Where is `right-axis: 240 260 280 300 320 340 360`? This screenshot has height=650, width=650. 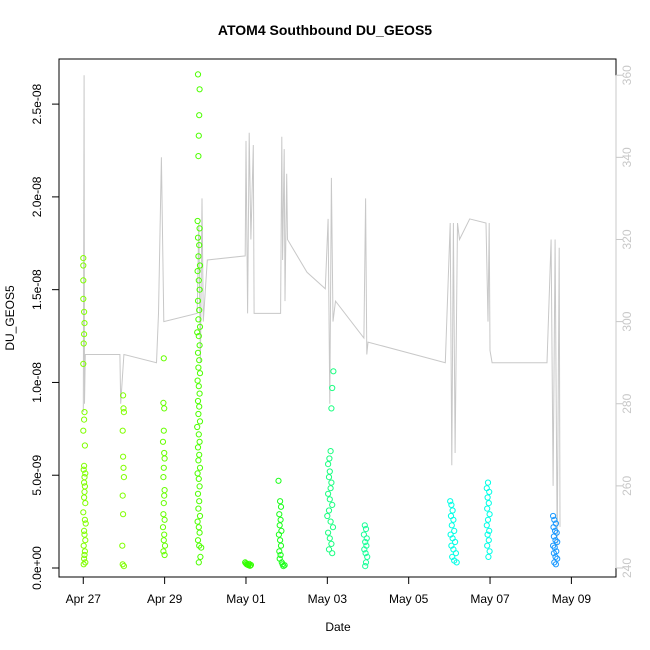 right-axis: 240 260 280 300 320 340 360 is located at coordinates (624, 321).